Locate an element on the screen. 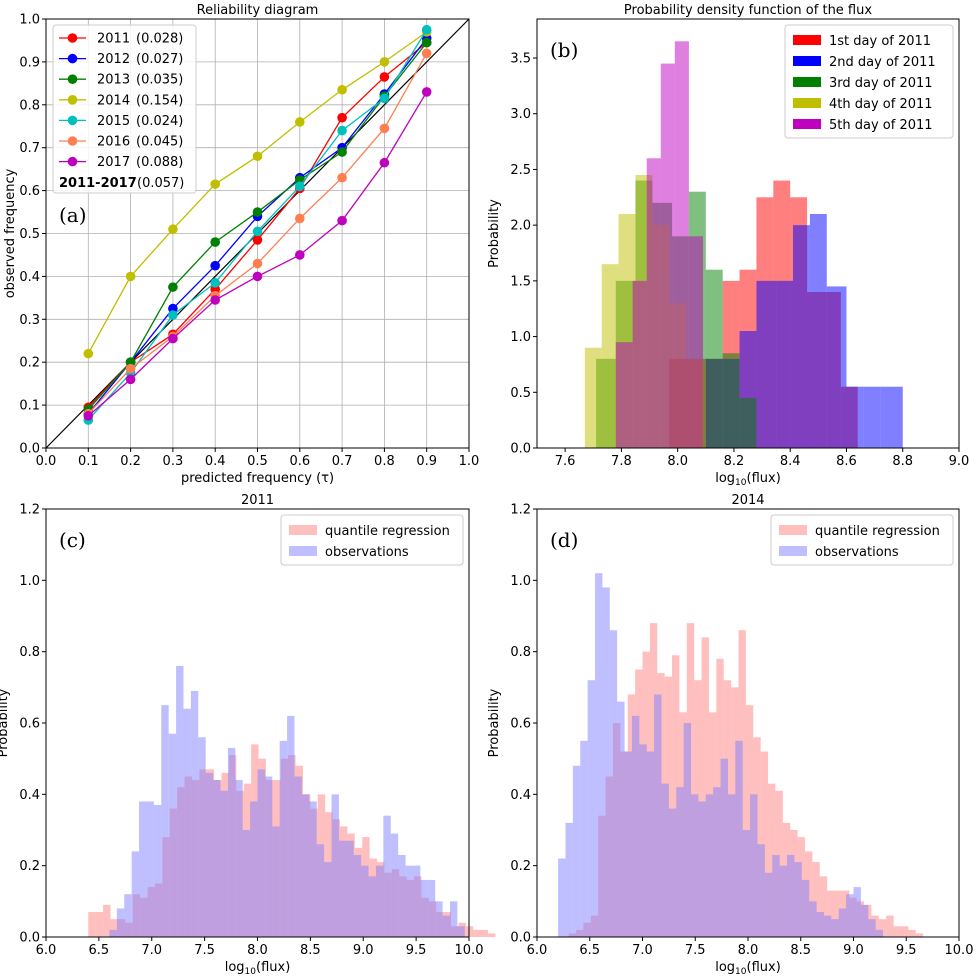 This screenshot has width=979, height=976. legend-footer-score: (0.057) is located at coordinates (160, 183).